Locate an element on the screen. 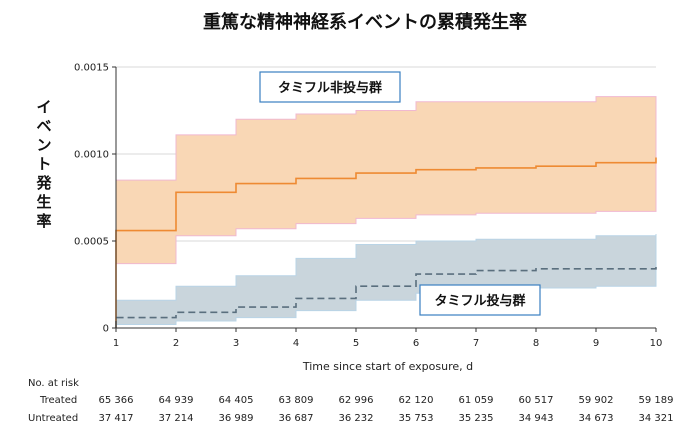 Image resolution: width=700 pixels, height=433 pixels. x-axis-label: Time since start of exposure, d is located at coordinates (387, 366).